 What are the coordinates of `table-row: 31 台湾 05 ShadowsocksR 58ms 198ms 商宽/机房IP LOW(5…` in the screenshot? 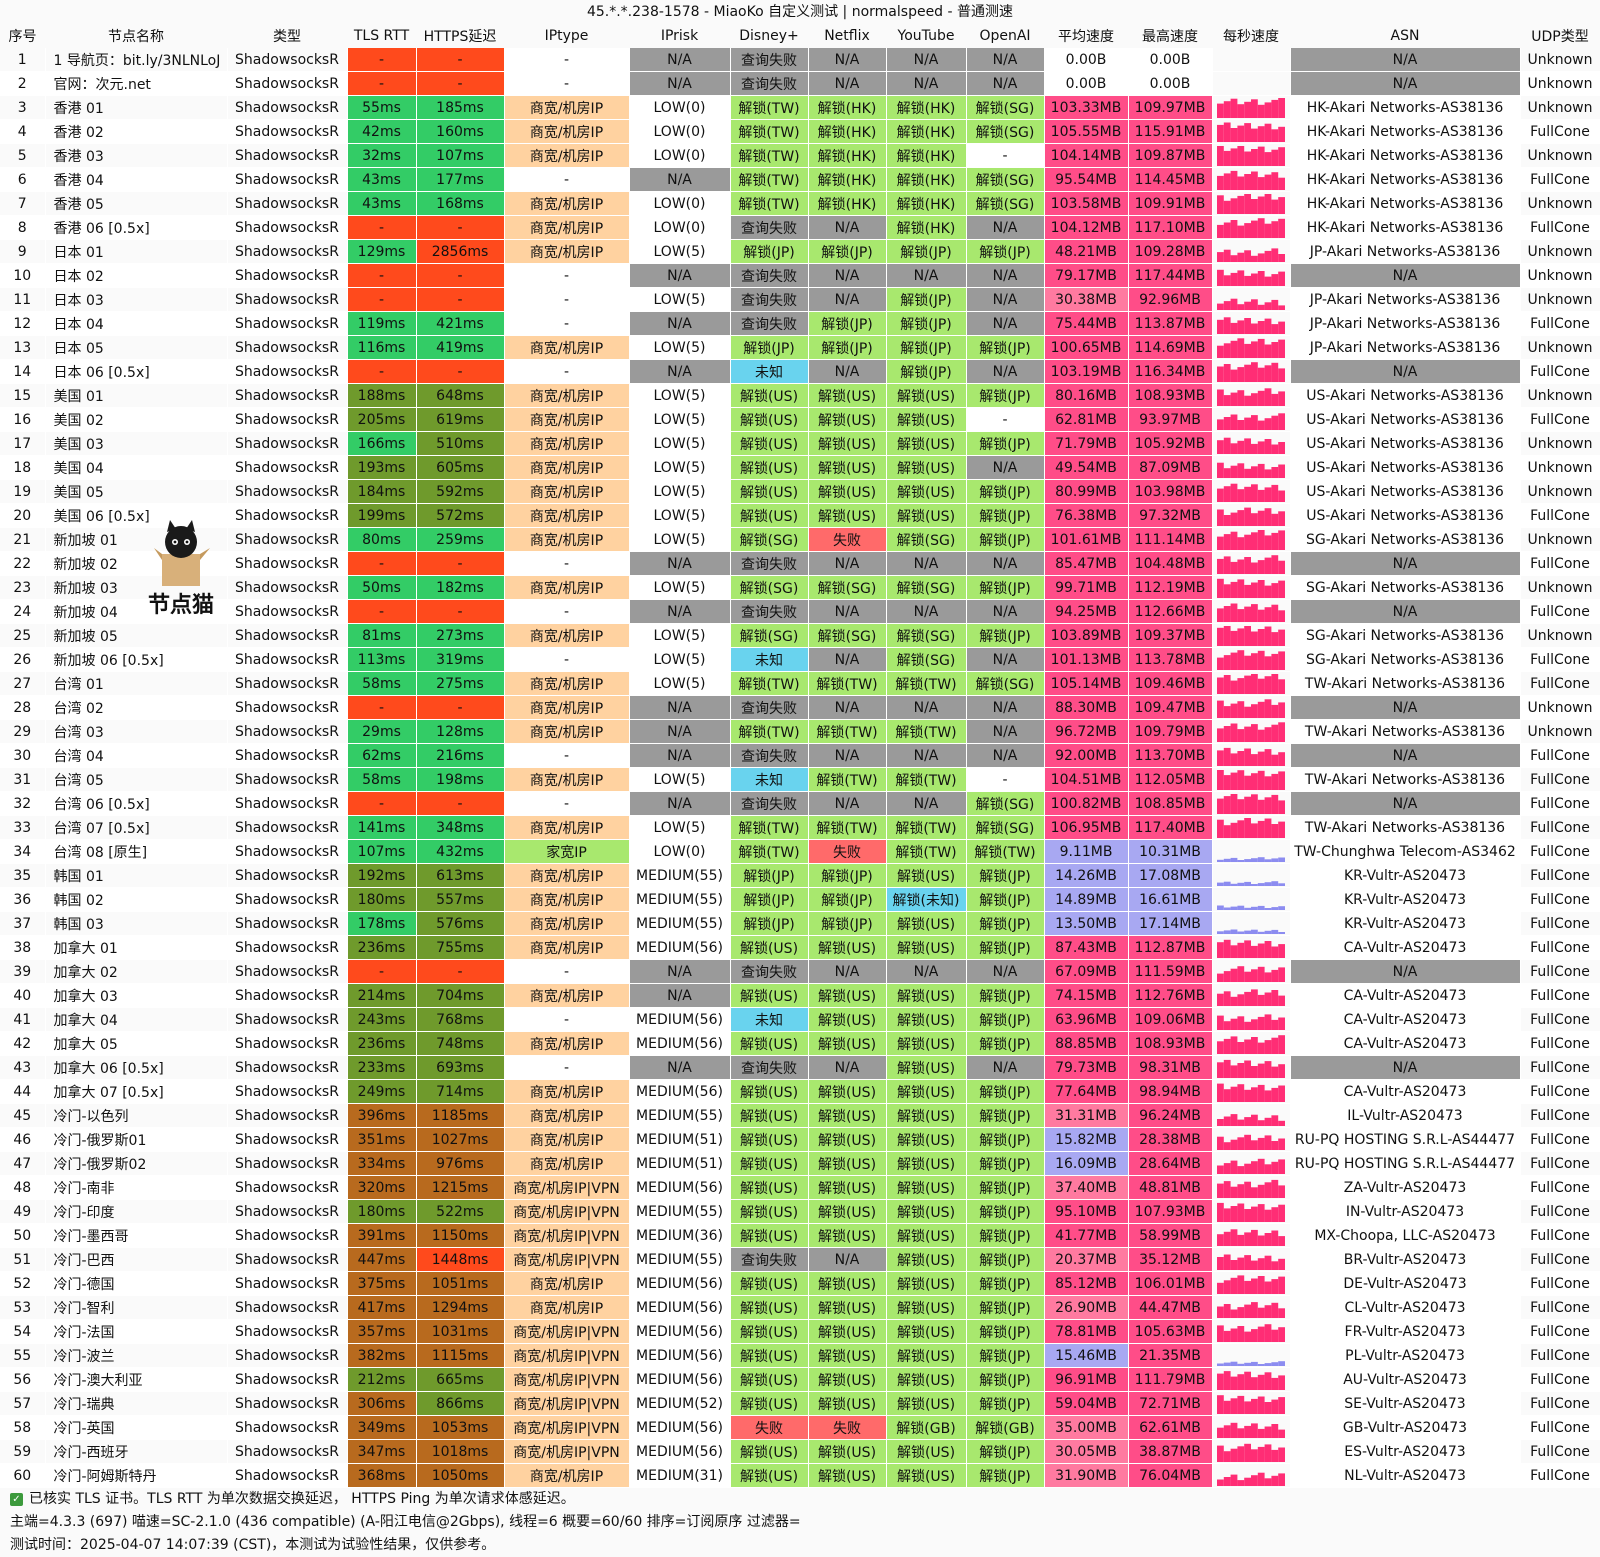 It's located at (800, 779).